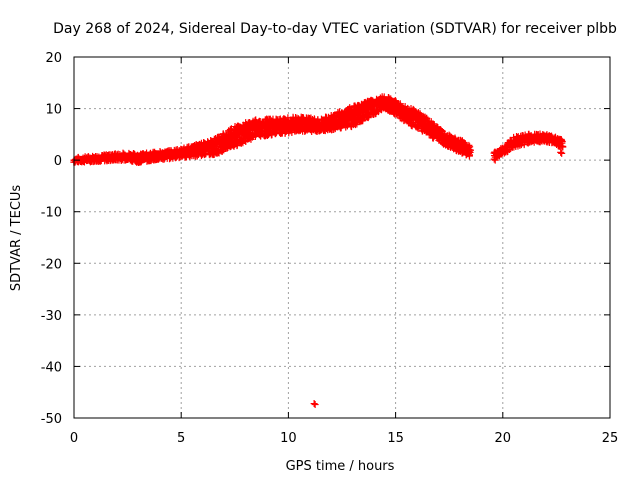 The width and height of the screenshot is (640, 480). I want to click on y-axis-label: SDTVAR / TECUs, so click(16, 238).